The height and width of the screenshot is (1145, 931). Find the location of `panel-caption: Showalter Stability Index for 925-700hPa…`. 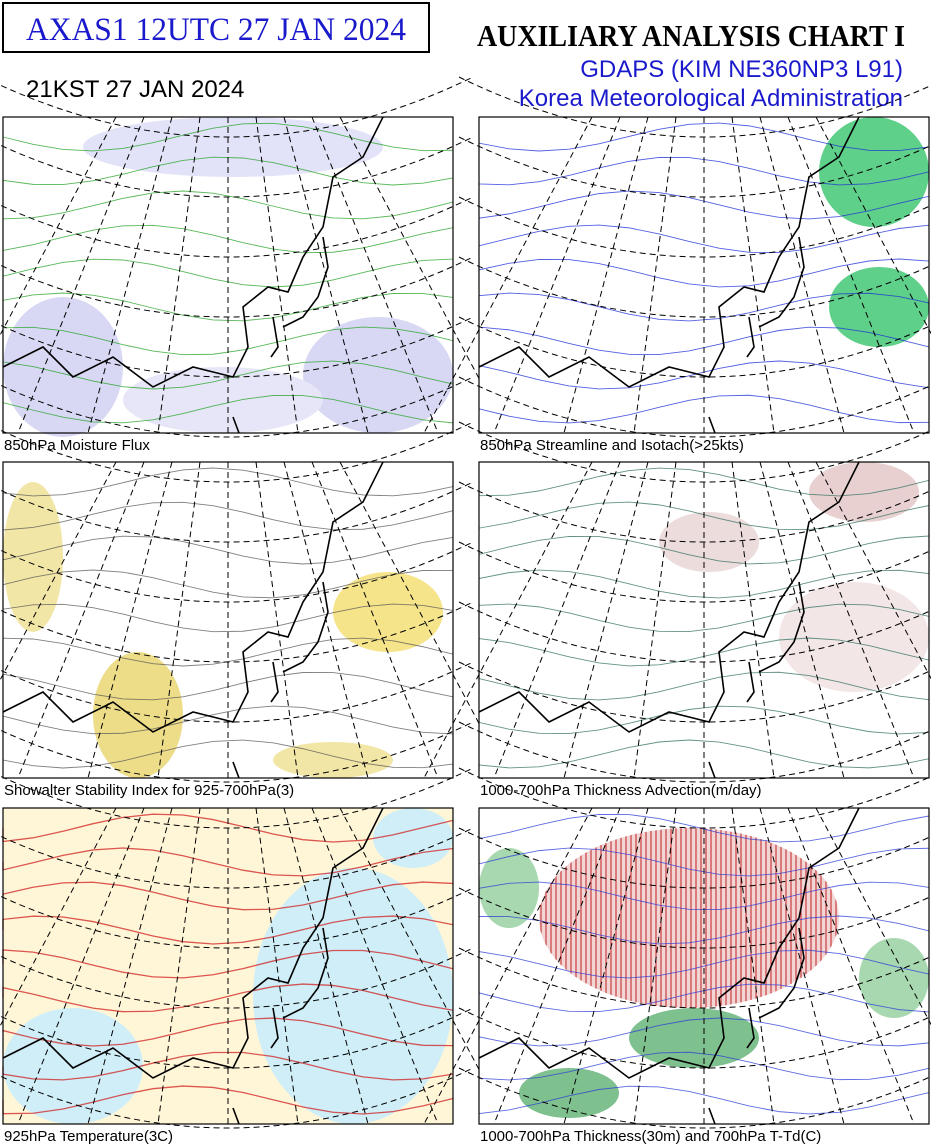

panel-caption: Showalter Stability Index for 925-700hPa… is located at coordinates (149, 790).